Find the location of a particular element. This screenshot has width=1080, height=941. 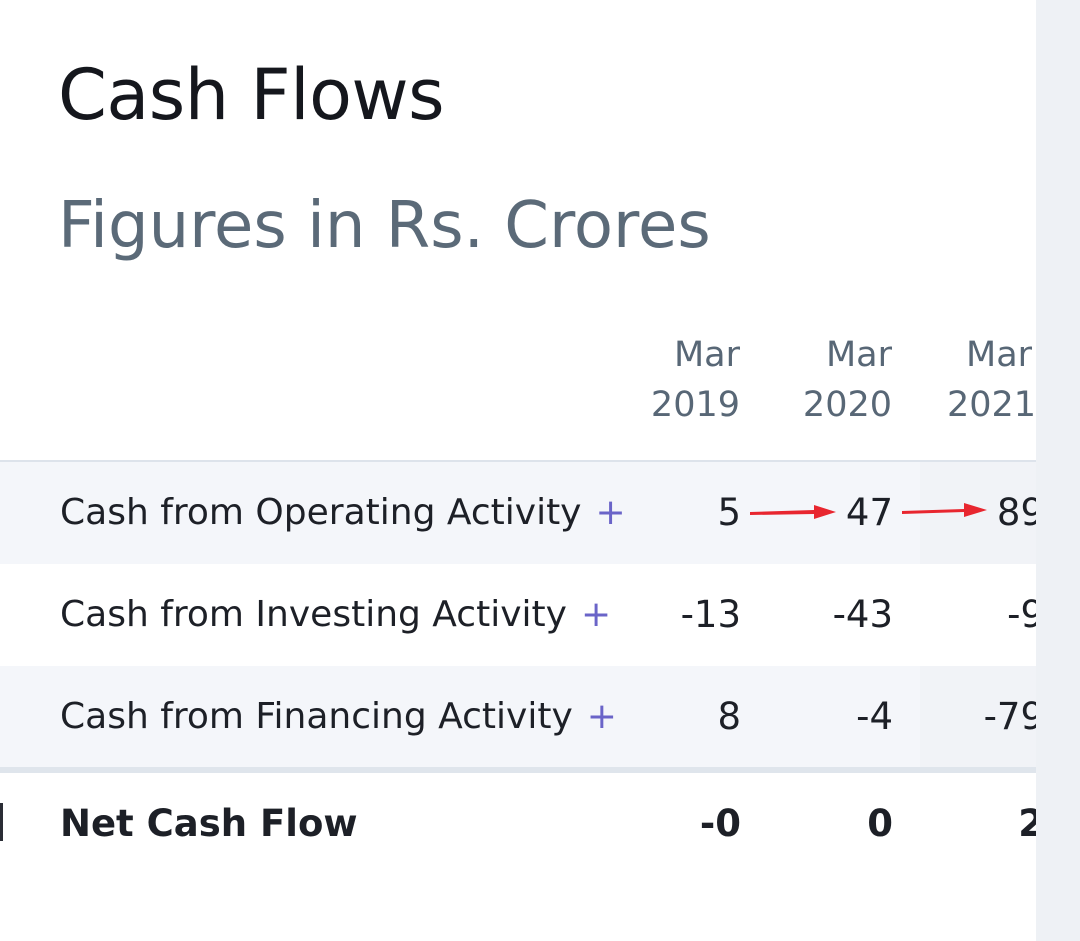

table-cell: -4 is located at coordinates (874, 716).